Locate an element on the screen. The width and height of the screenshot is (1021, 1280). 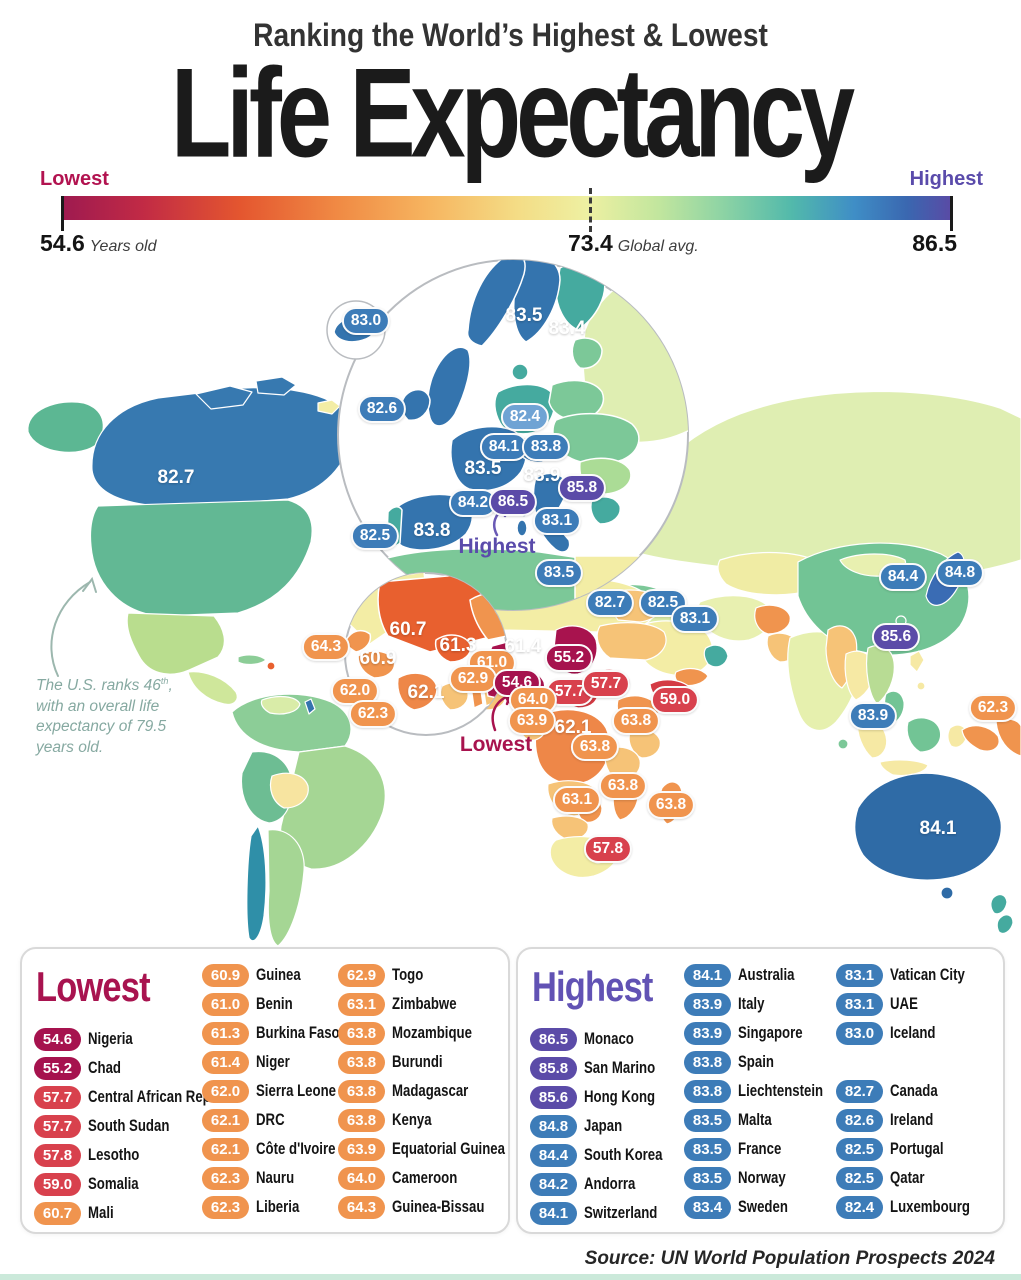
rank-country-label: Qatar is located at coordinates (907, 1178).